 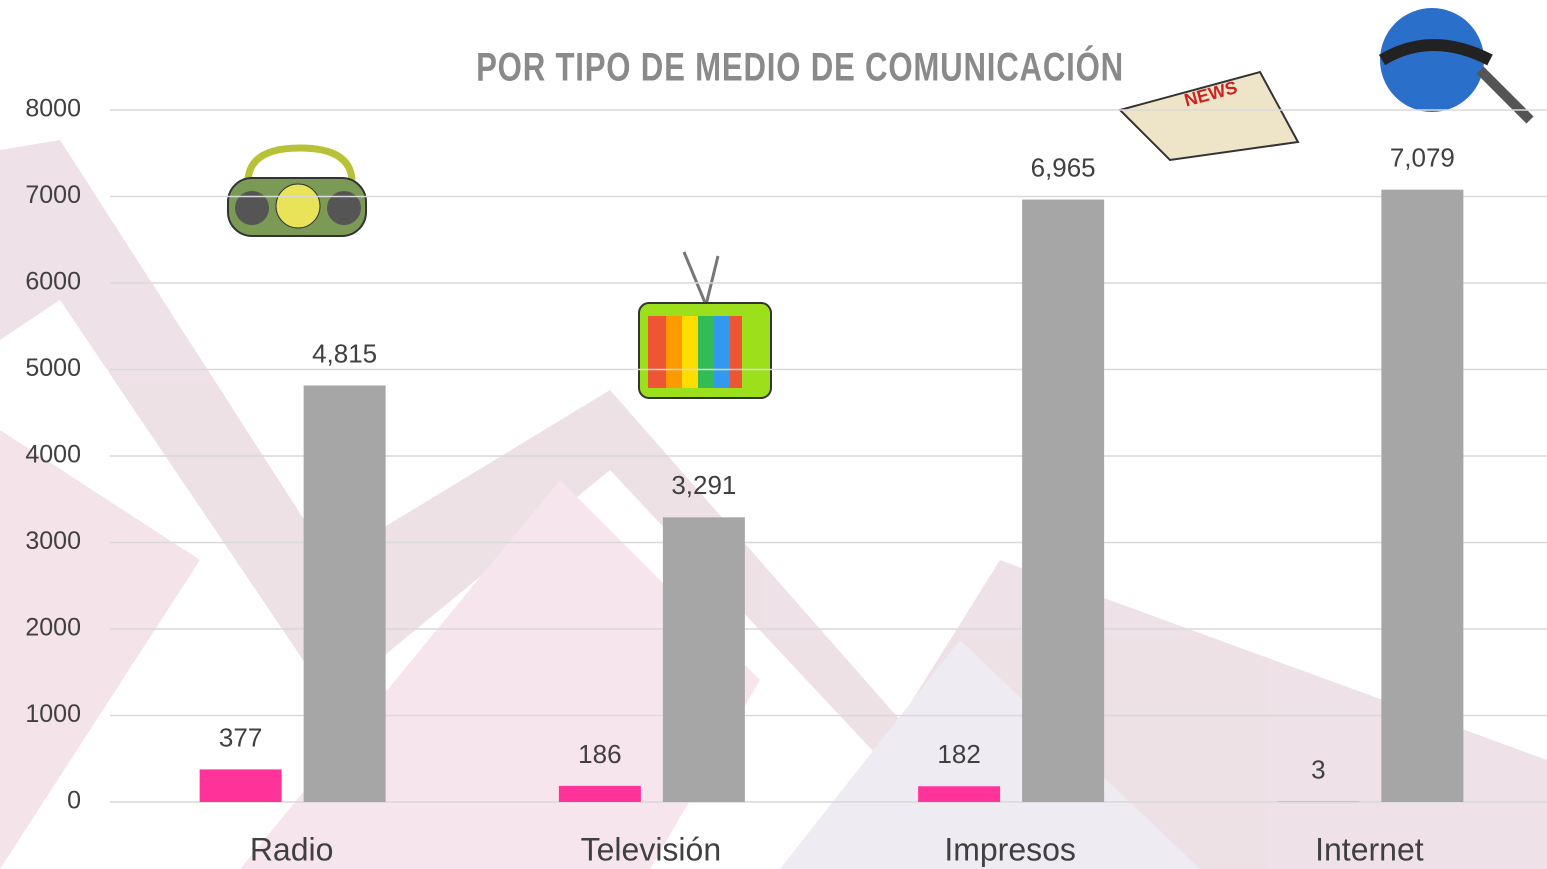 I want to click on value-label: 377, so click(x=240, y=737).